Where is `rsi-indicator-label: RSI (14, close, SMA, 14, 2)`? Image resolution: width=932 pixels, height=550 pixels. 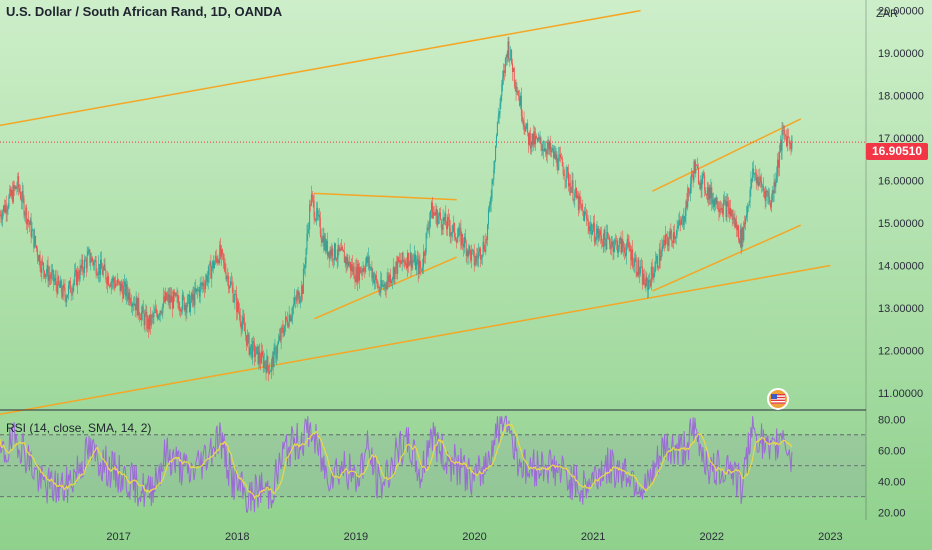 rsi-indicator-label: RSI (14, close, SMA, 14, 2) is located at coordinates (79, 428).